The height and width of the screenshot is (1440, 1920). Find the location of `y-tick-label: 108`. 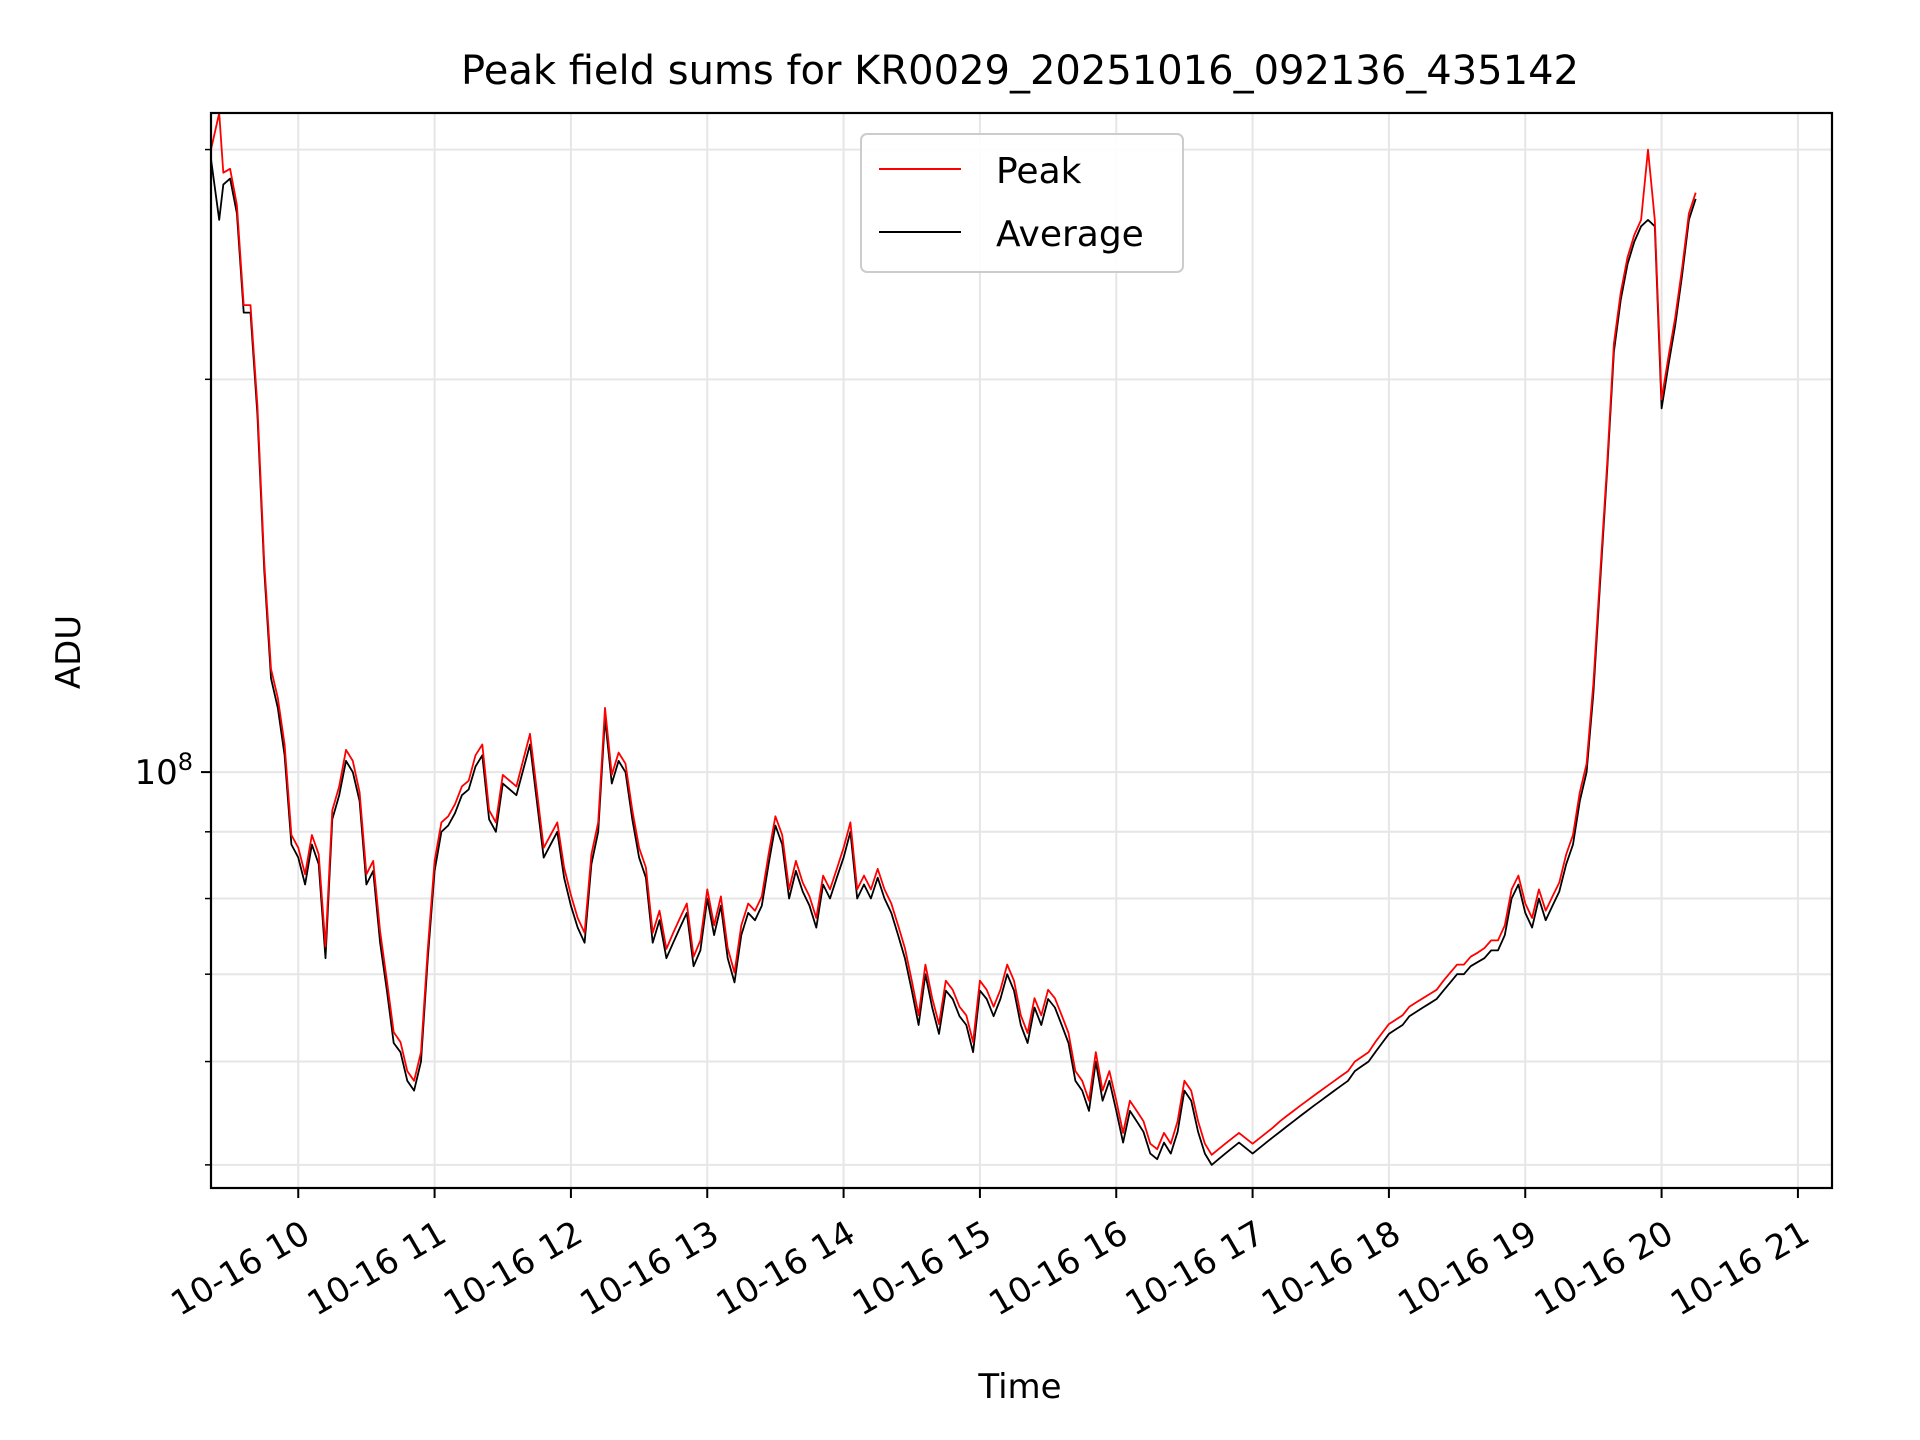

y-tick-label: 108 is located at coordinates (163, 770).